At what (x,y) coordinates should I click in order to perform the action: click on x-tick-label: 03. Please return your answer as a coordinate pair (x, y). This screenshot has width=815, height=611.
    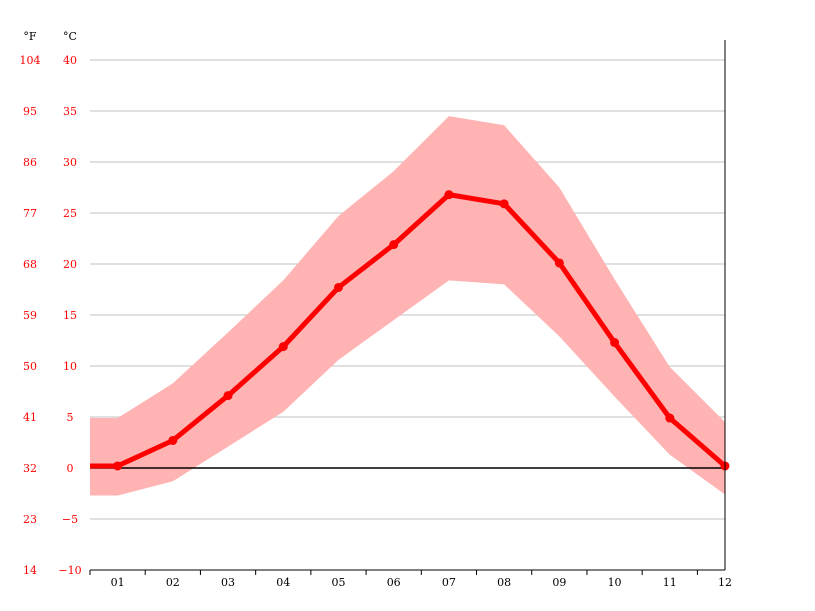
    Looking at the image, I should click on (228, 582).